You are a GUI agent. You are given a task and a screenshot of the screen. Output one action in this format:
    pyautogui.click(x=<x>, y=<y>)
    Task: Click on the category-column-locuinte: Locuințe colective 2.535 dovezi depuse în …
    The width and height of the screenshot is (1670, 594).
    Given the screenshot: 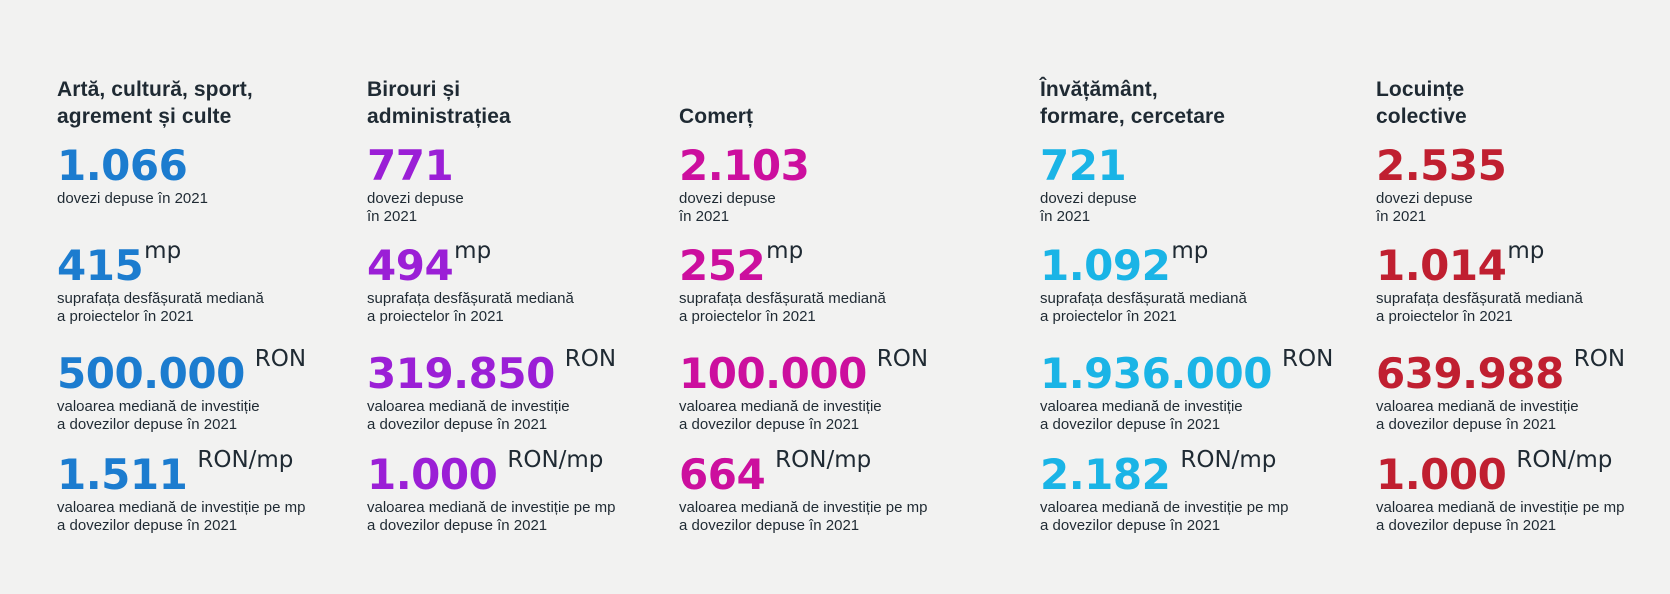 What is the action you would take?
    pyautogui.click(x=1523, y=304)
    